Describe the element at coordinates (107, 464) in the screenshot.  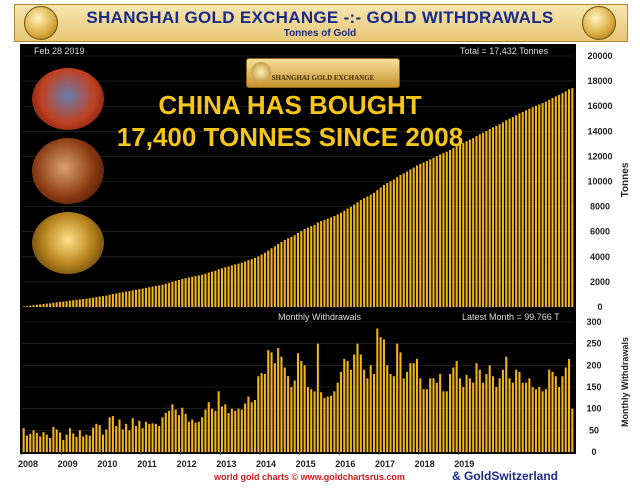
I see `x-tick-label: 2010` at that location.